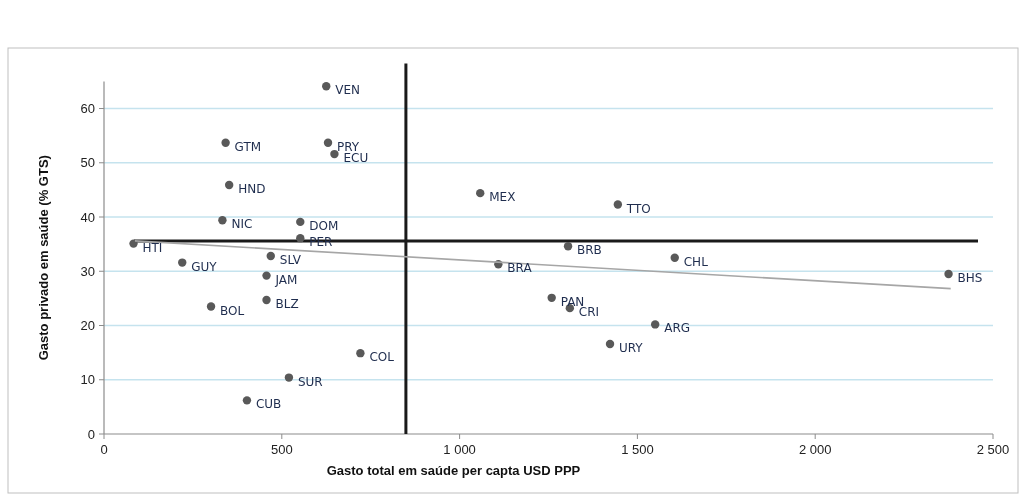 The height and width of the screenshot is (497, 1027). Describe the element at coordinates (356, 158) in the screenshot. I see `annotation: ECU` at that location.